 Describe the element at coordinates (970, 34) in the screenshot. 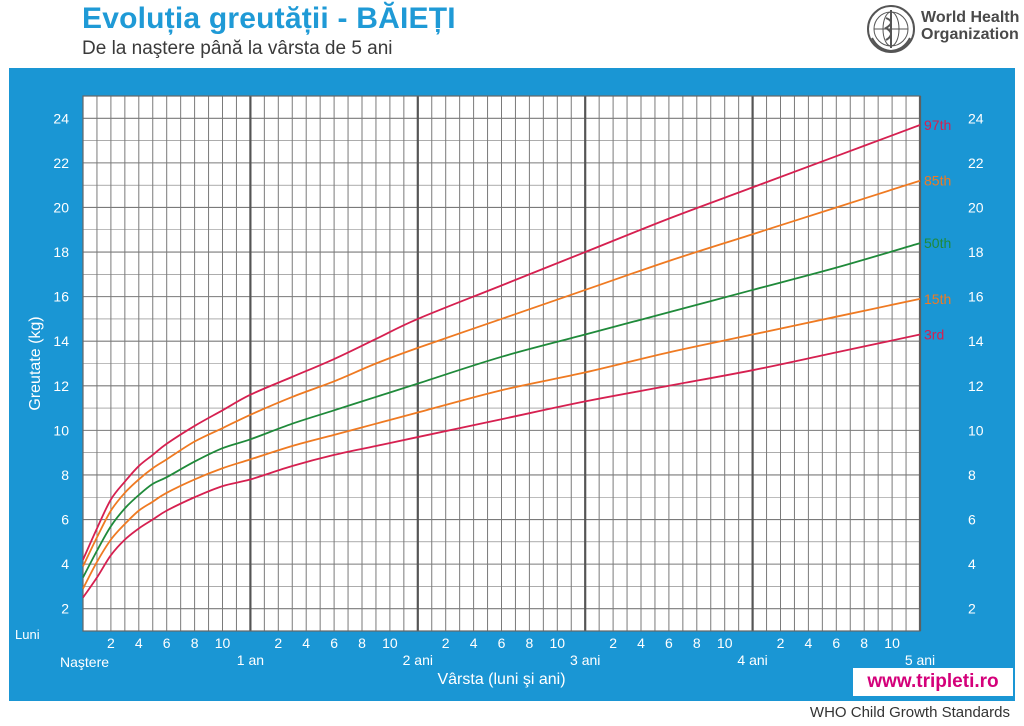

I see `who-org-line2: Organization` at that location.